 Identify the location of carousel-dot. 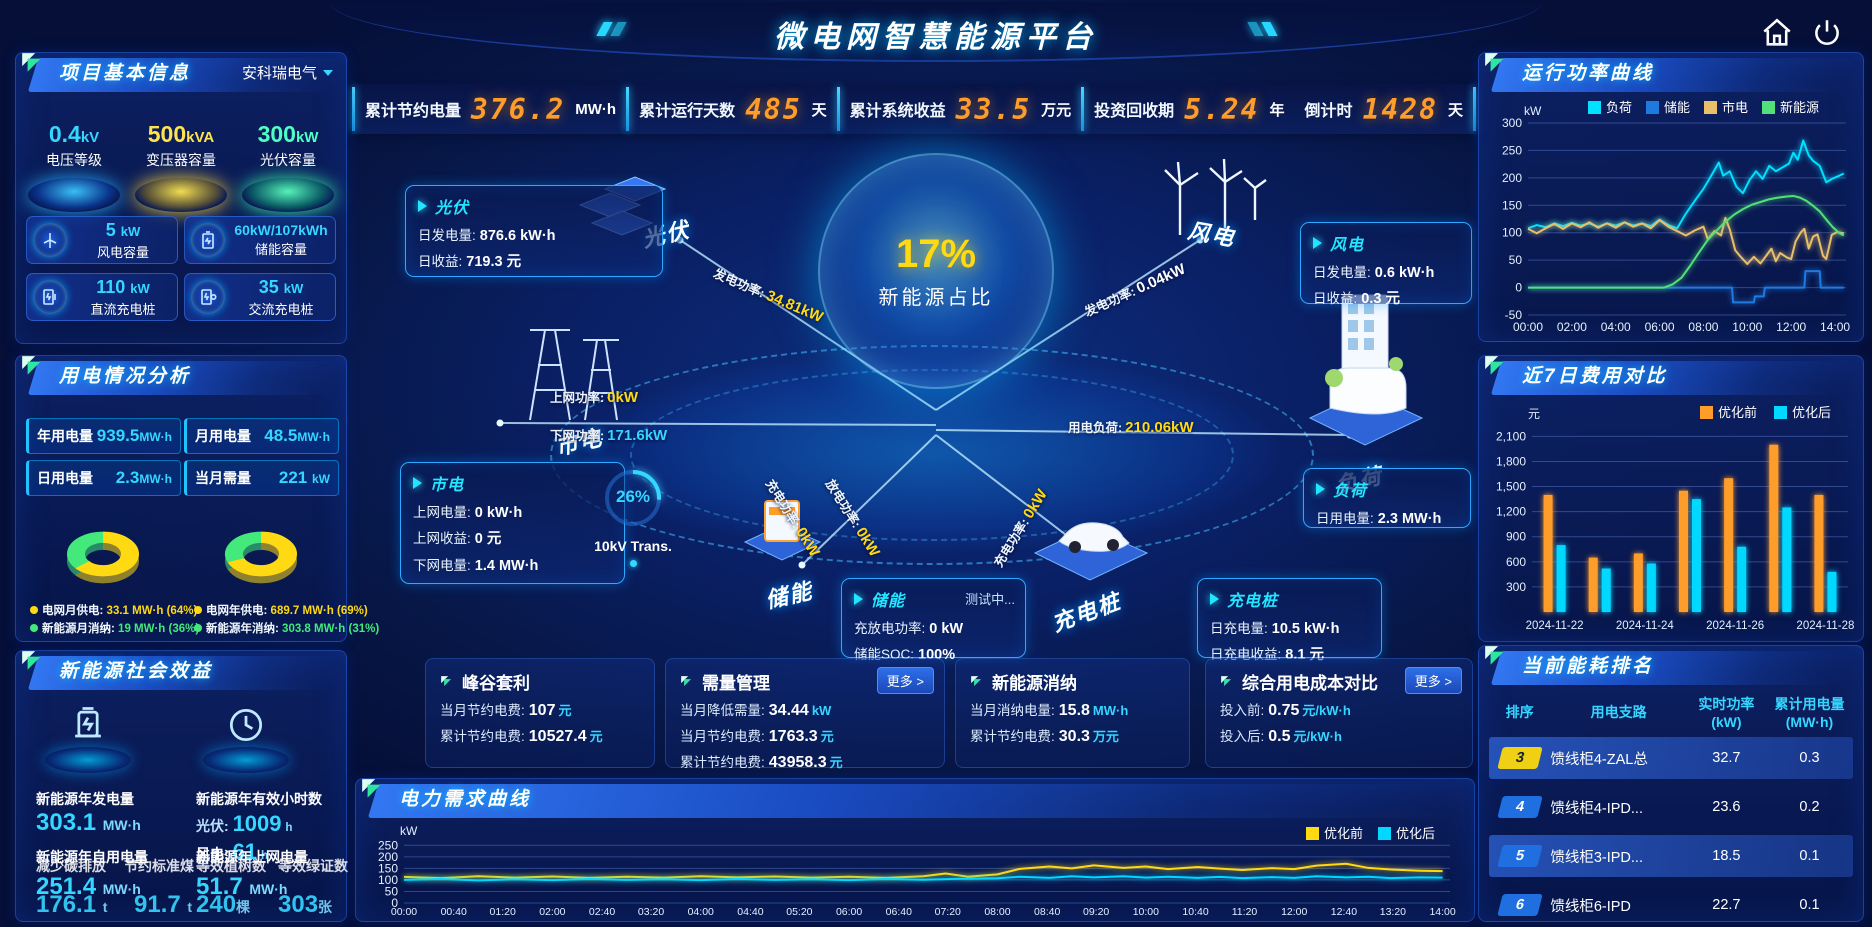
(633, 563).